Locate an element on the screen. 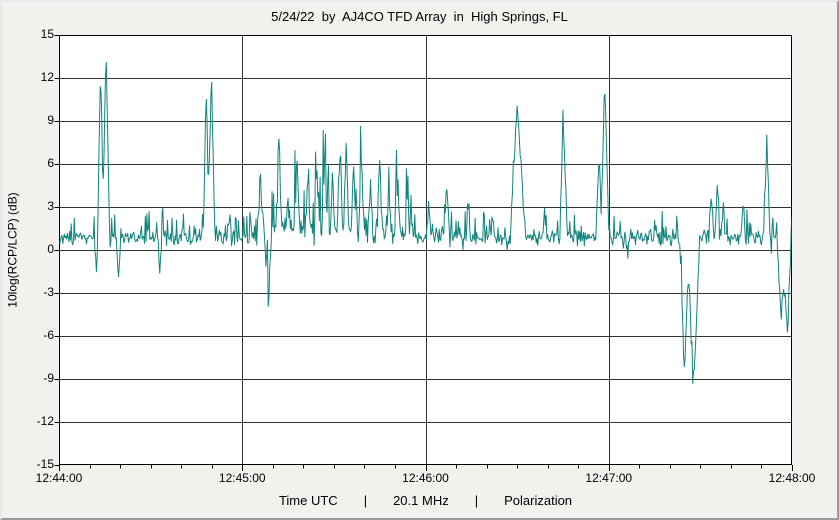 The width and height of the screenshot is (839, 520). y-tick-label: 9 is located at coordinates (50, 120).